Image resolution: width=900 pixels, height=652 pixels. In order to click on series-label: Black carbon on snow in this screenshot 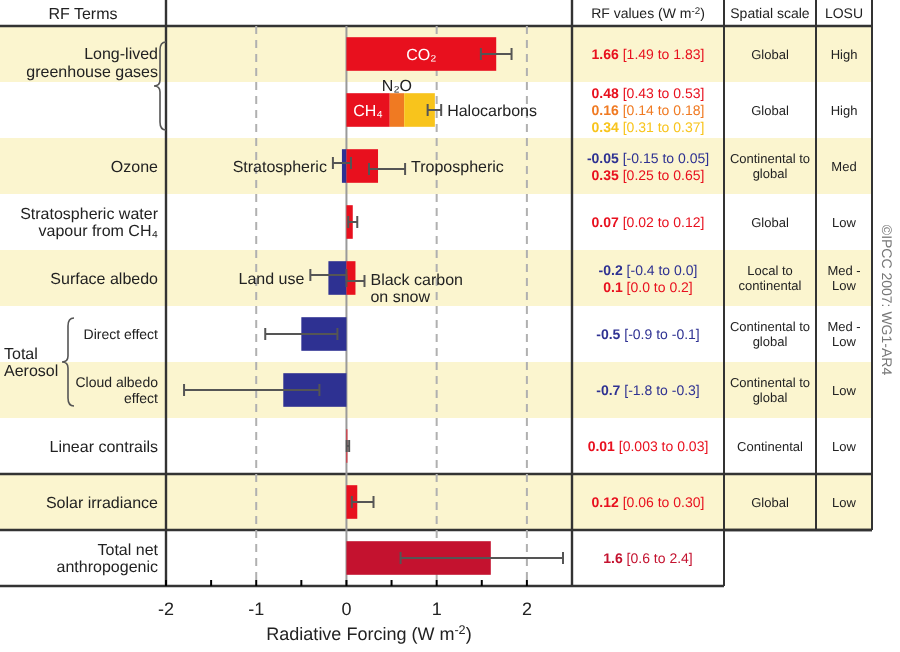, I will do `click(416, 288)`.